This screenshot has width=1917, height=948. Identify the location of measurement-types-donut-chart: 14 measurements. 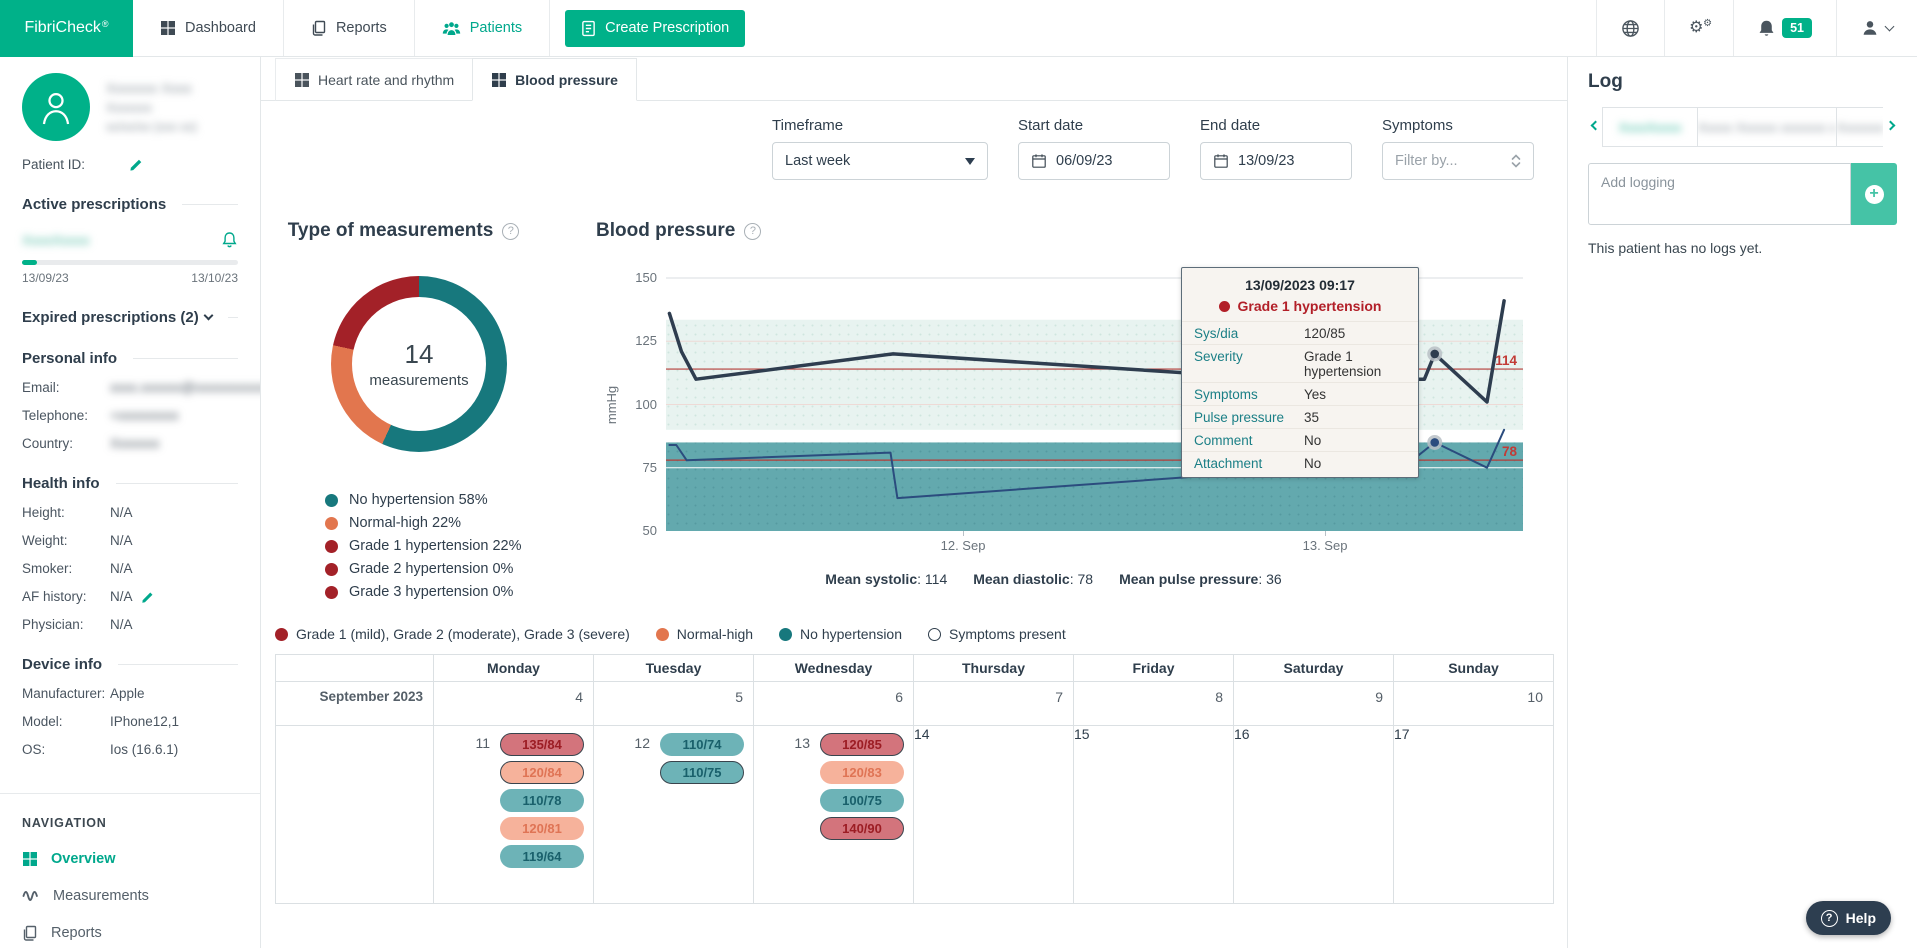
(419, 364).